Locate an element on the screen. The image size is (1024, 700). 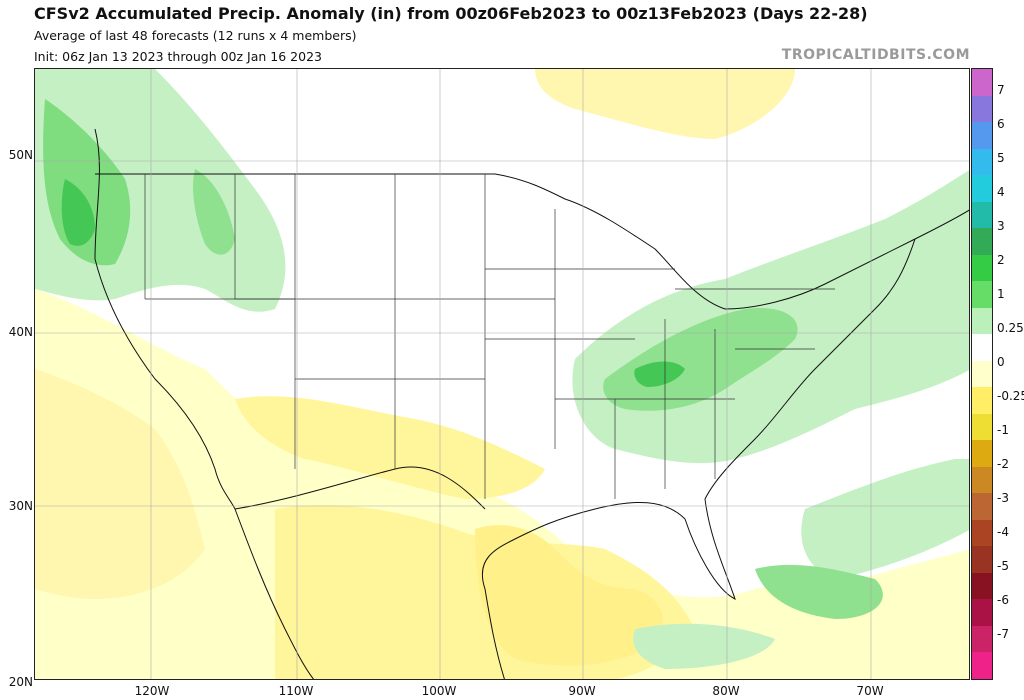
anomaly-dry-pacific is located at coordinates (120, 484).